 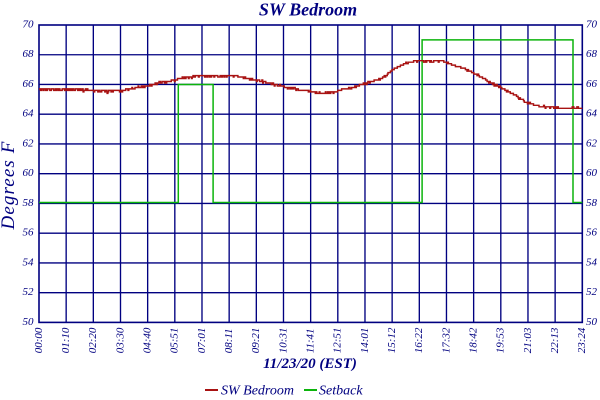 What do you see at coordinates (202, 341) in the screenshot?
I see `svg-text: 07:01` at bounding box center [202, 341].